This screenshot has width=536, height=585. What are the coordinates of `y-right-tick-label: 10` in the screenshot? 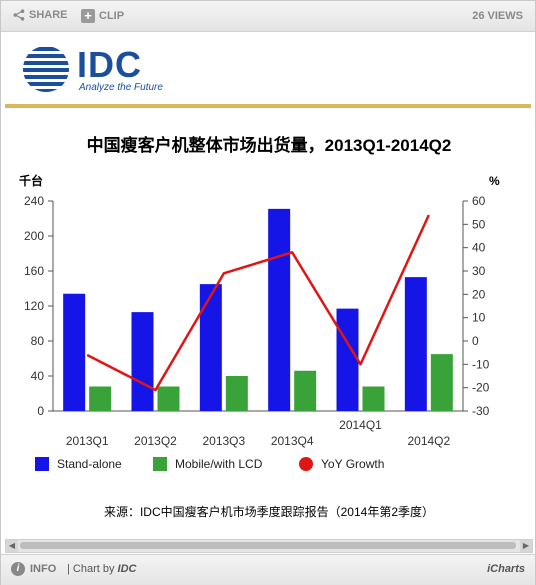 It's located at (479, 318).